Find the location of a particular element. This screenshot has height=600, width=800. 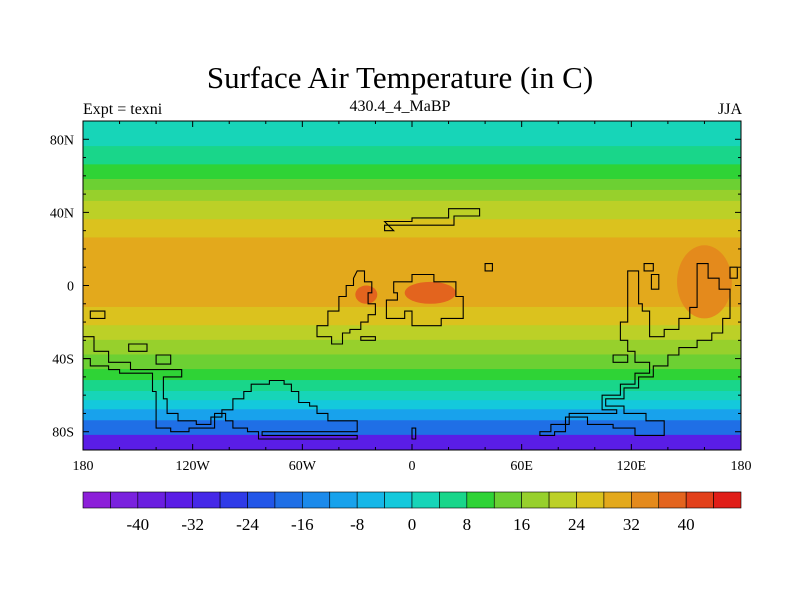

season-label: JJA is located at coordinates (729, 109).